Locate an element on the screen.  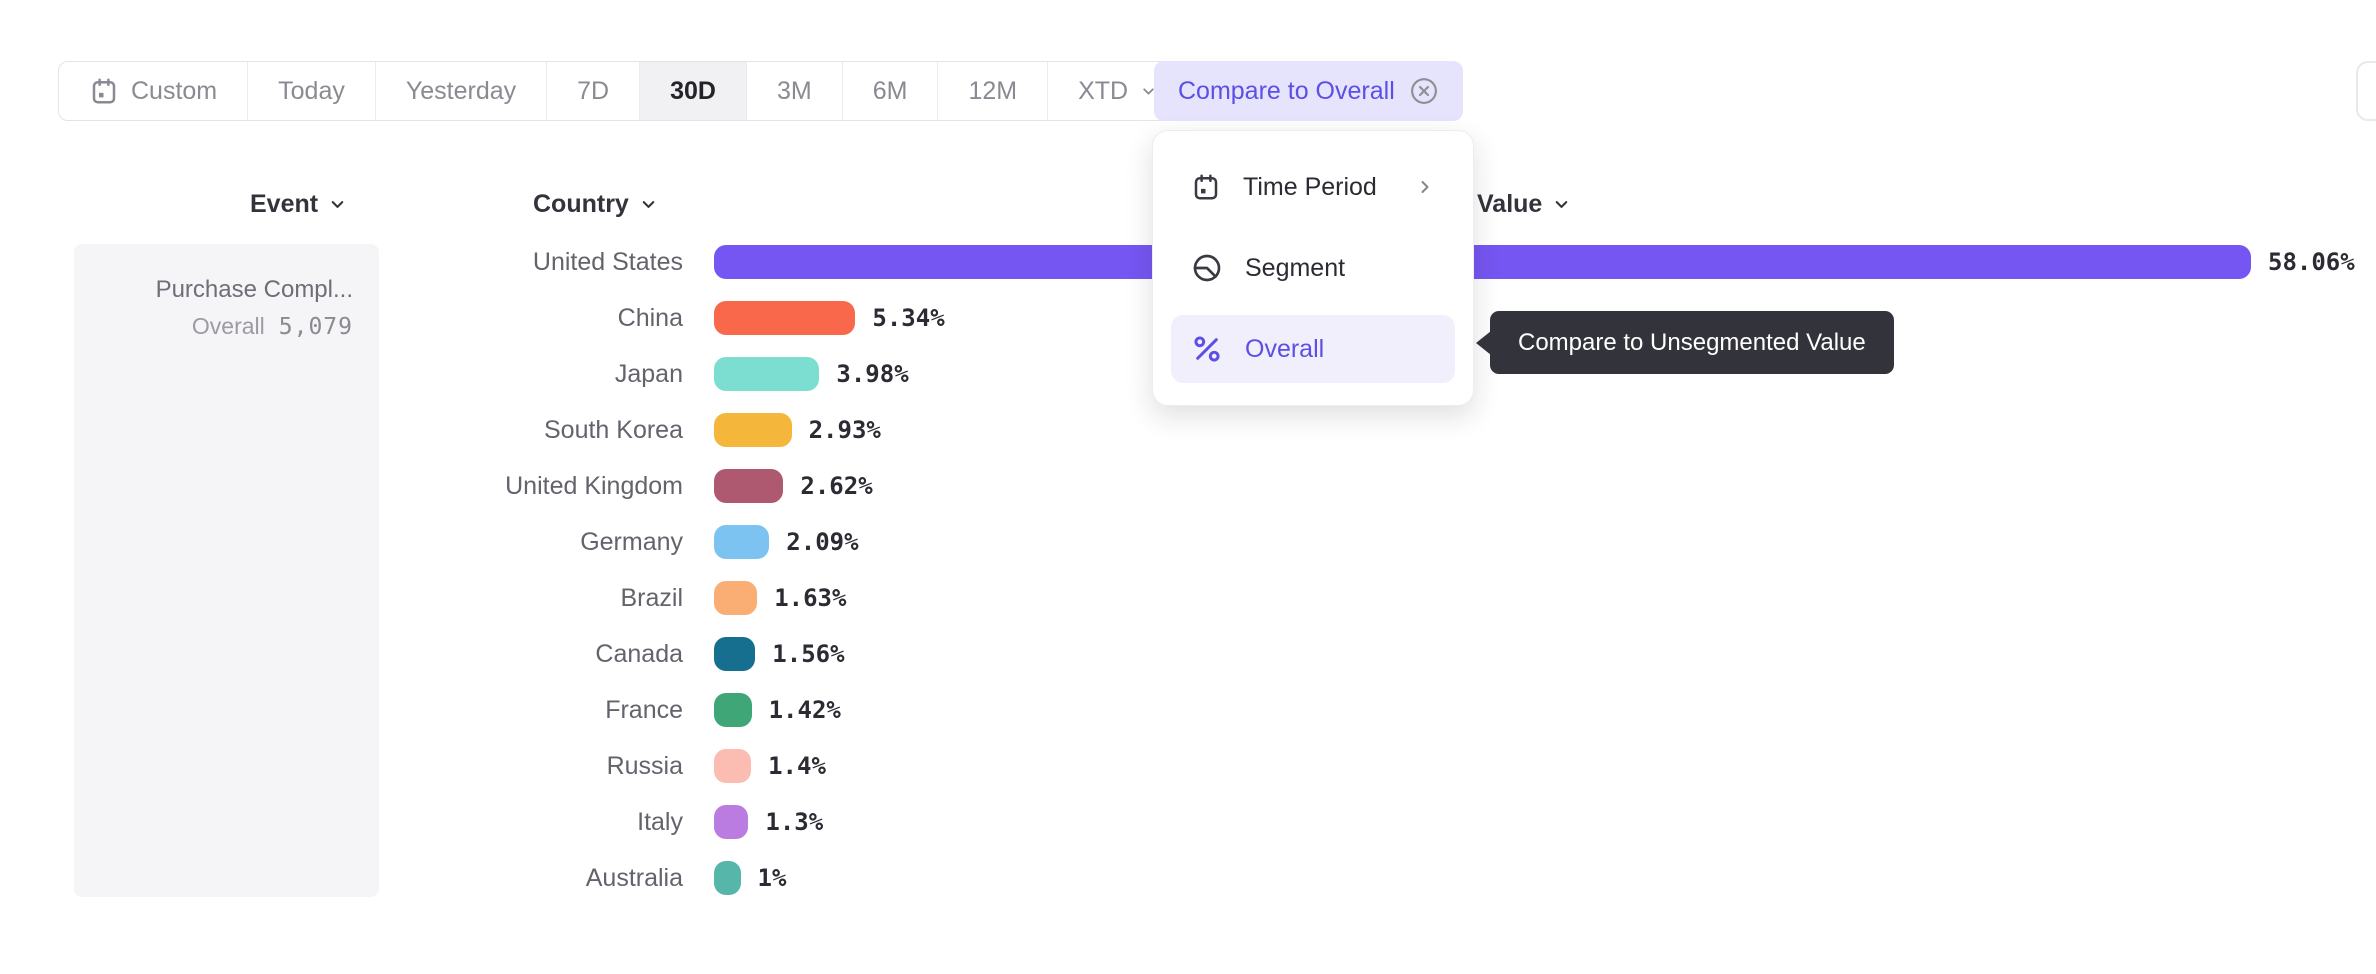
chart-row-japan: Japan 3.98% is located at coordinates (1188, 374).